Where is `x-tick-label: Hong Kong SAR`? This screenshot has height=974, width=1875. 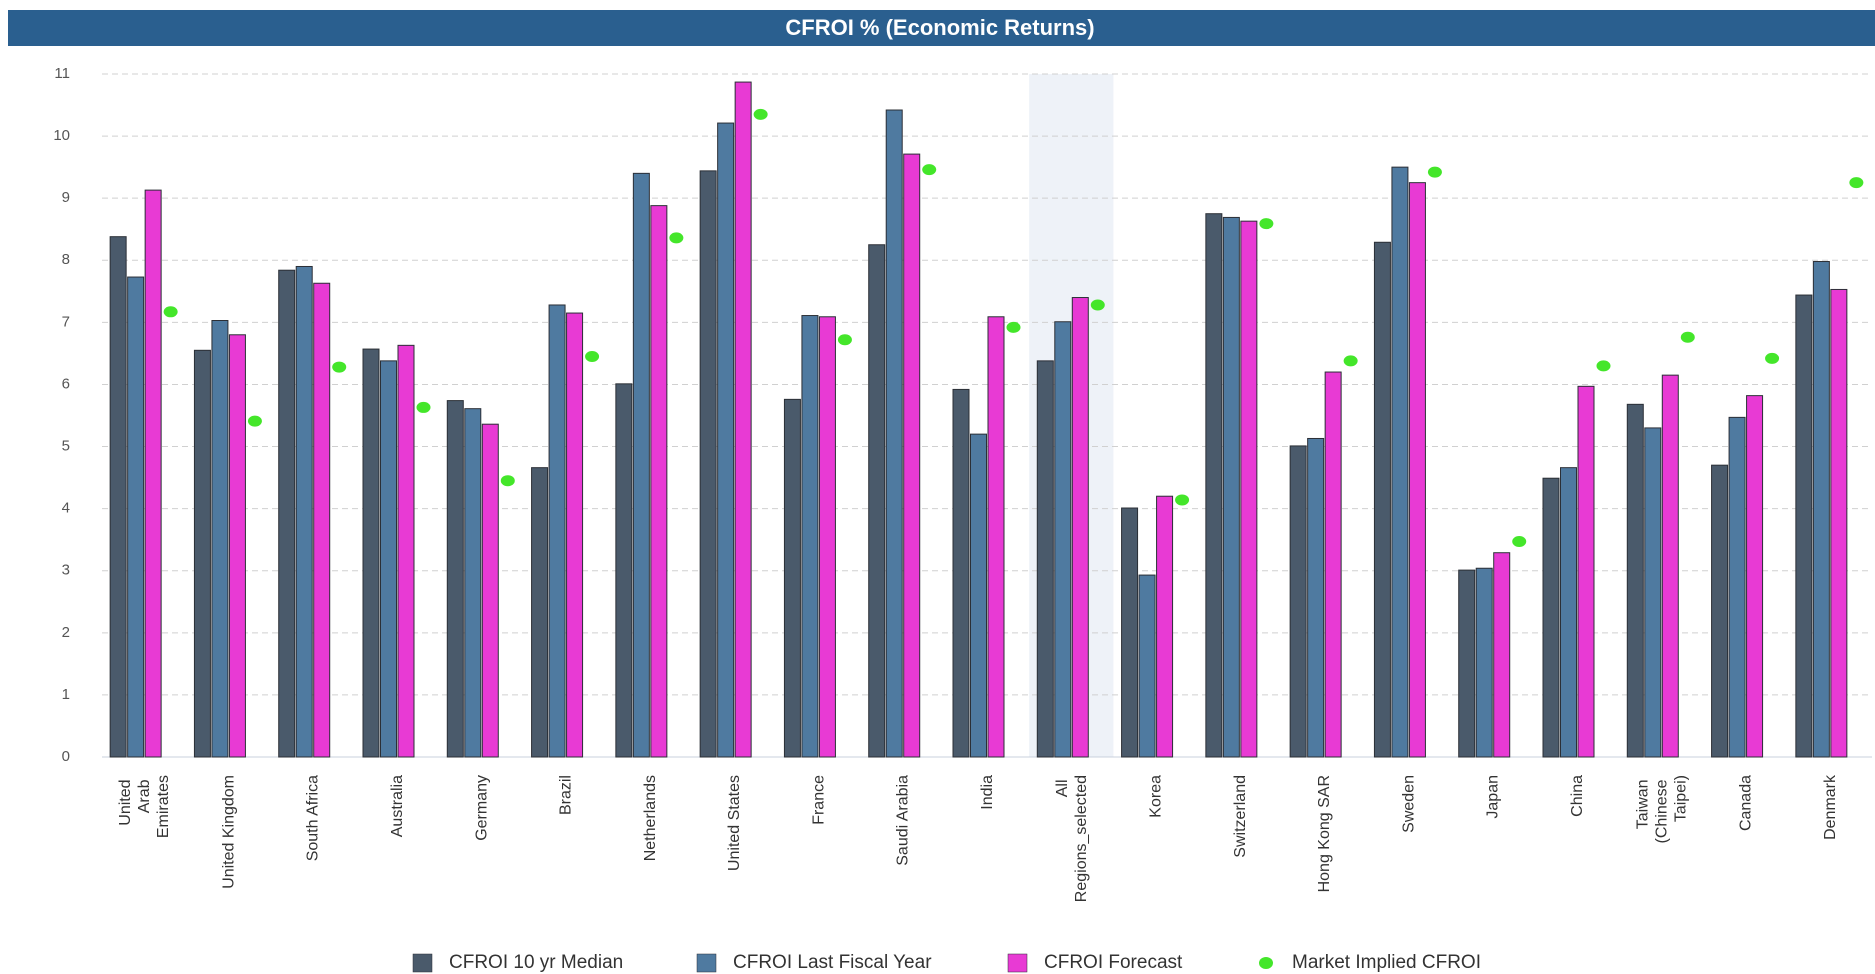
x-tick-label: Hong Kong SAR is located at coordinates (1324, 833).